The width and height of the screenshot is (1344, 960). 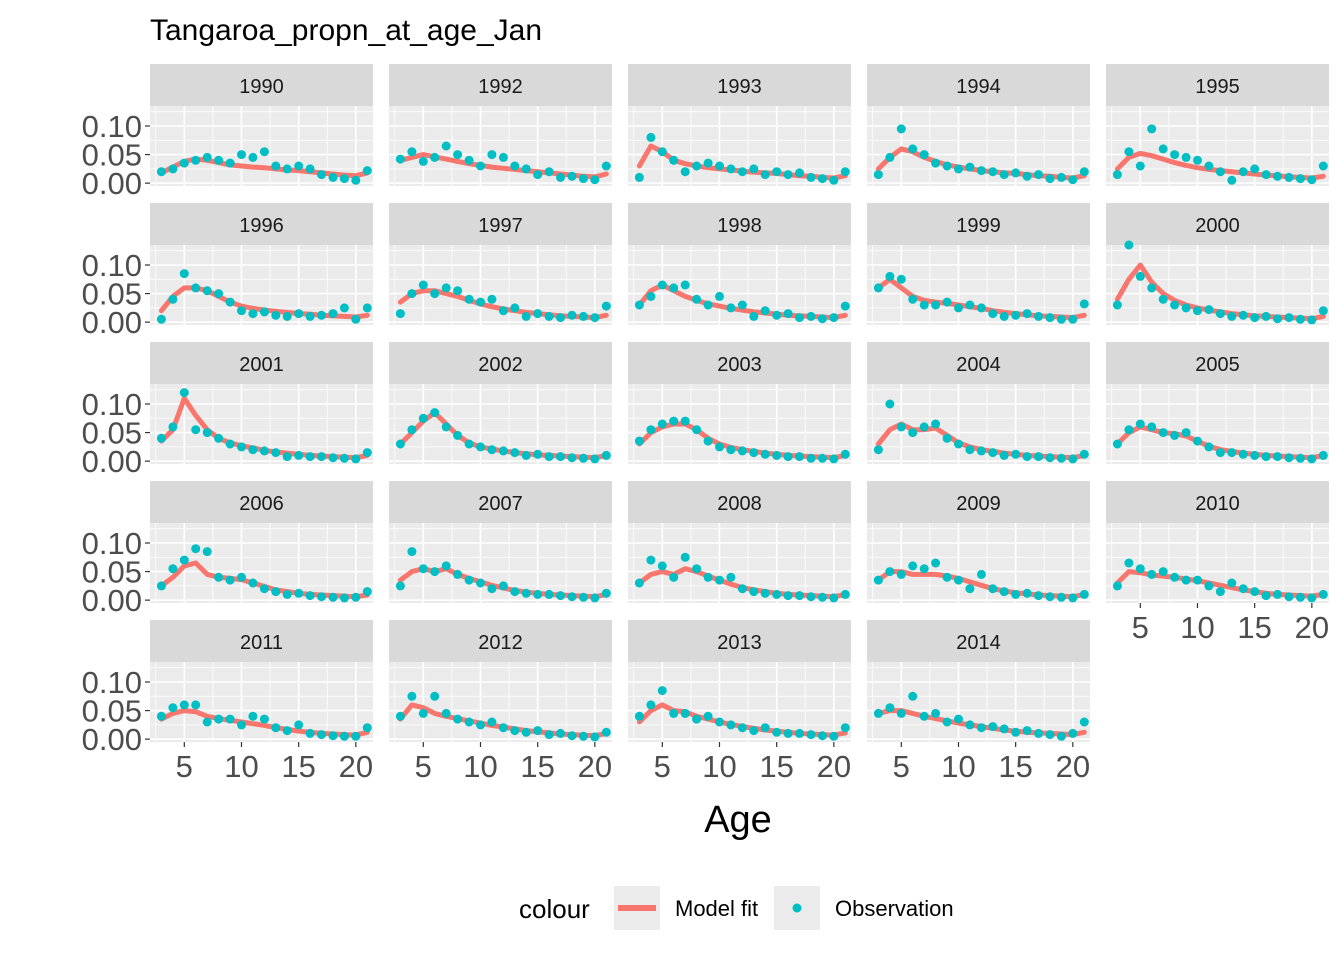 I want to click on panel-2010: 2010 5 10 15 20, so click(x=1217, y=563).